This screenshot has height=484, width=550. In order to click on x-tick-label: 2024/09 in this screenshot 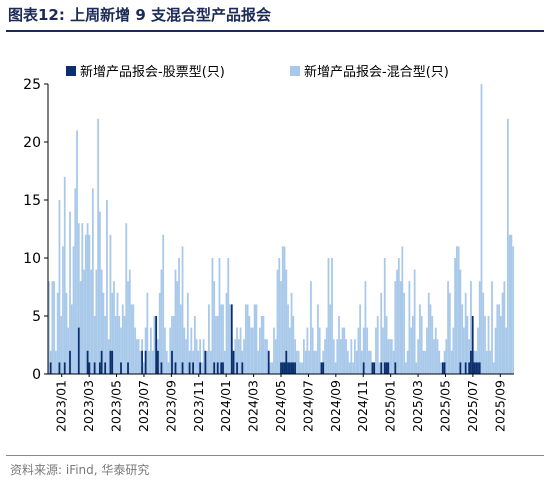, I will do `click(335, 406)`.